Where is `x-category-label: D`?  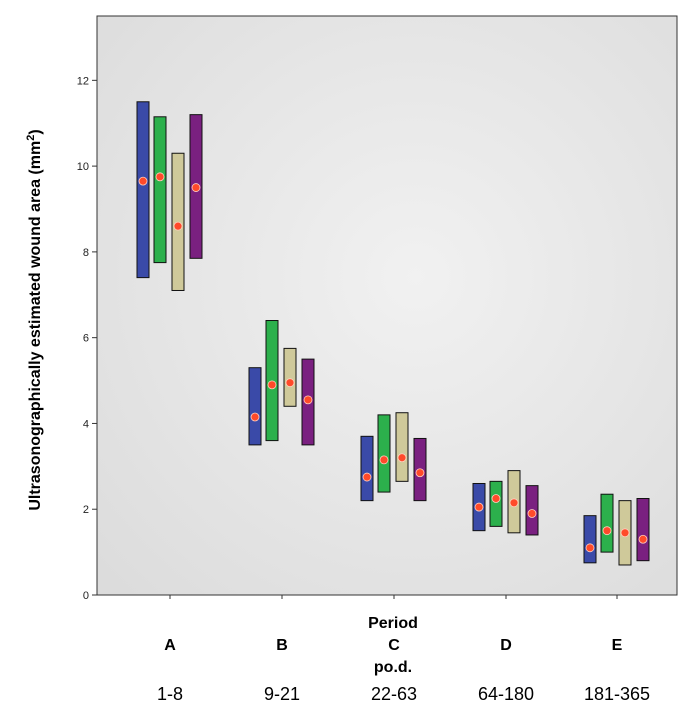 x-category-label: D is located at coordinates (506, 645).